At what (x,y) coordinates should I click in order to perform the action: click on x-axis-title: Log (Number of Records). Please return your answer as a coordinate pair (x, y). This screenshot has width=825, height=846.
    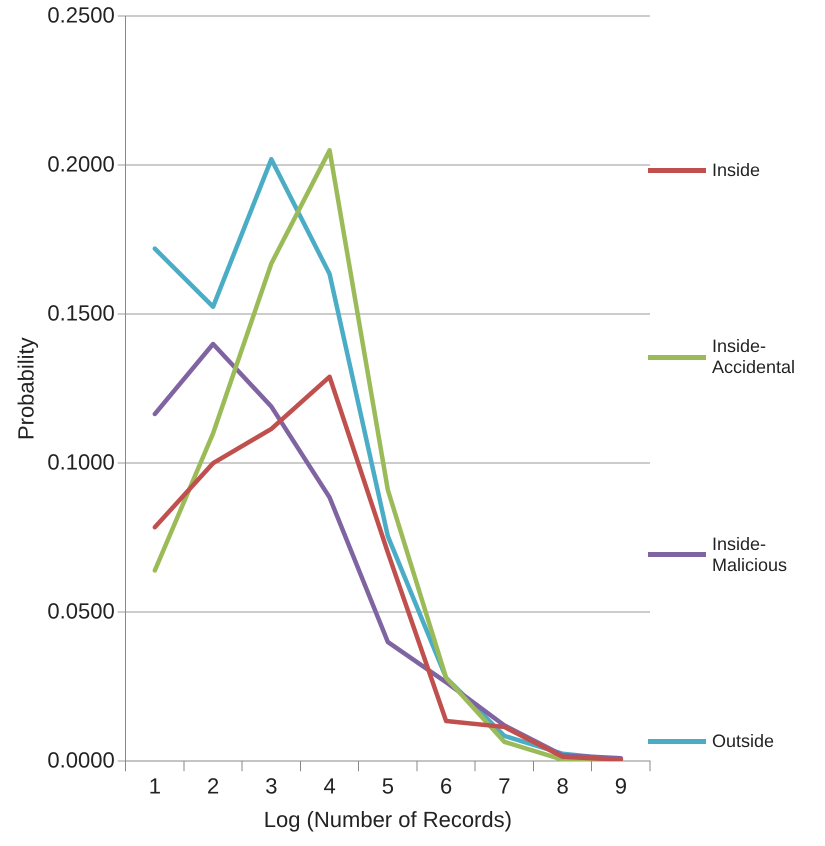
    Looking at the image, I should click on (388, 819).